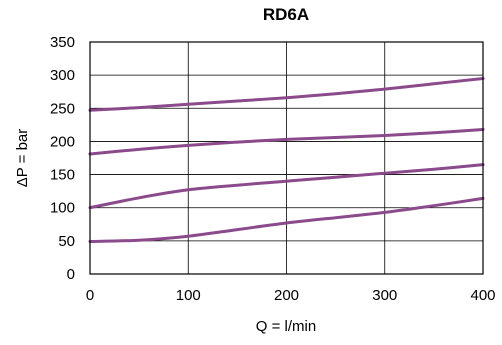  I want to click on y-tick-label: 150, so click(62, 175).